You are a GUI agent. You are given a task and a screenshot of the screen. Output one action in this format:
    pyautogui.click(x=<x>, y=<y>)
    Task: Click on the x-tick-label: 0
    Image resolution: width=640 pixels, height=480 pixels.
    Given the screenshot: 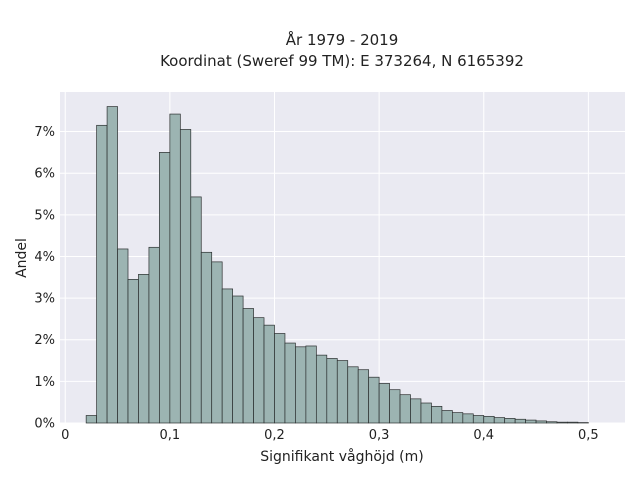 What is the action you would take?
    pyautogui.click(x=65, y=435)
    